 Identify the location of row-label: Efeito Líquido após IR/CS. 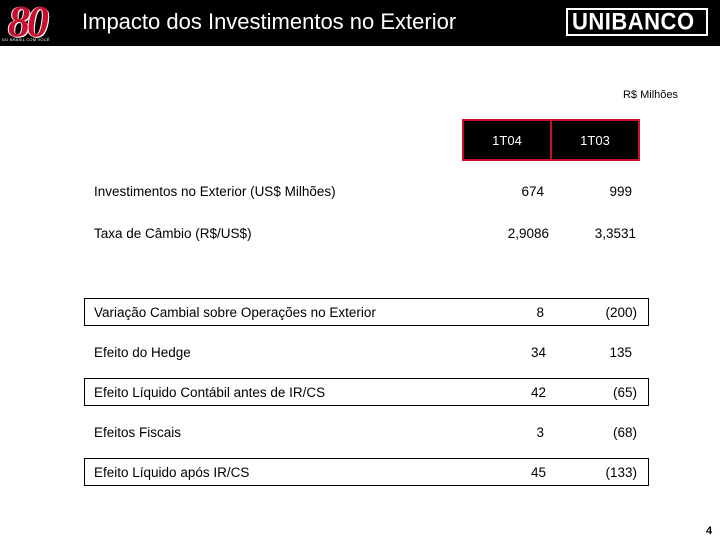
(172, 472).